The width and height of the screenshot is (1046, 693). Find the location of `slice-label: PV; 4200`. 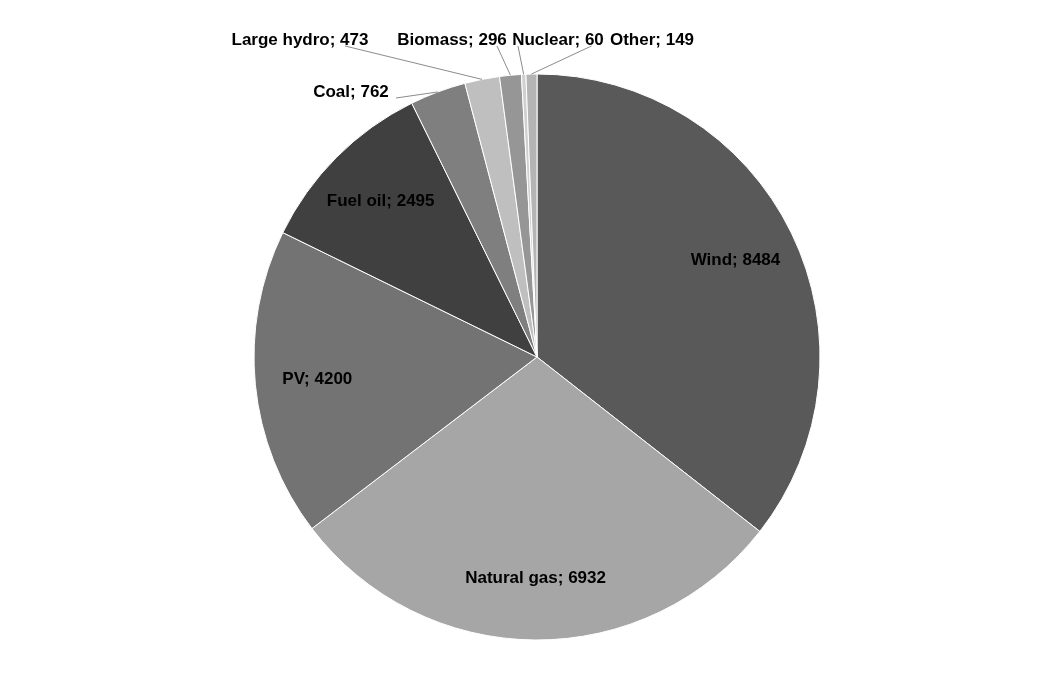

slice-label: PV; 4200 is located at coordinates (317, 378).